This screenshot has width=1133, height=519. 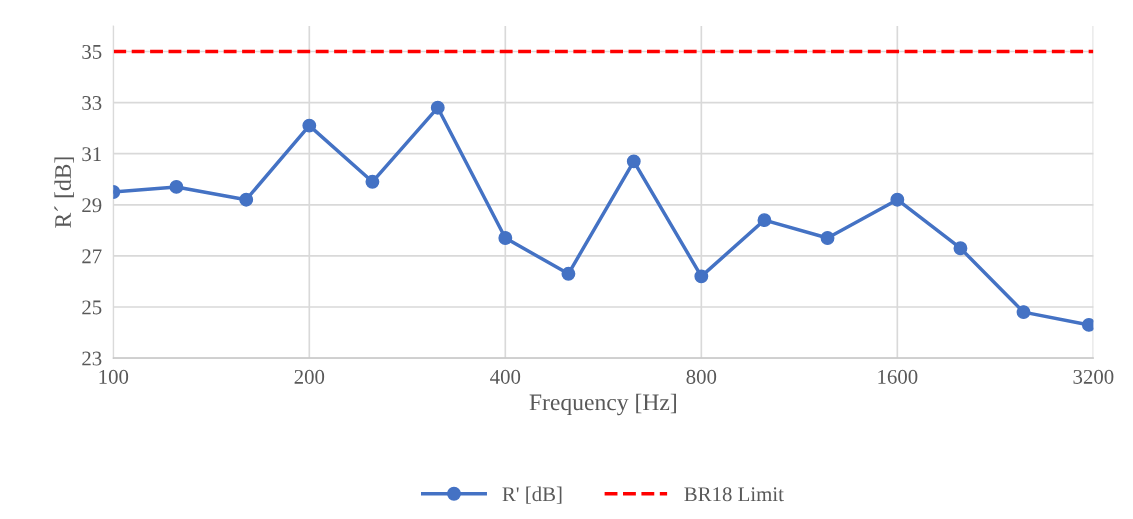 I want to click on y-axis-title: R´ [dB], so click(x=64, y=192).